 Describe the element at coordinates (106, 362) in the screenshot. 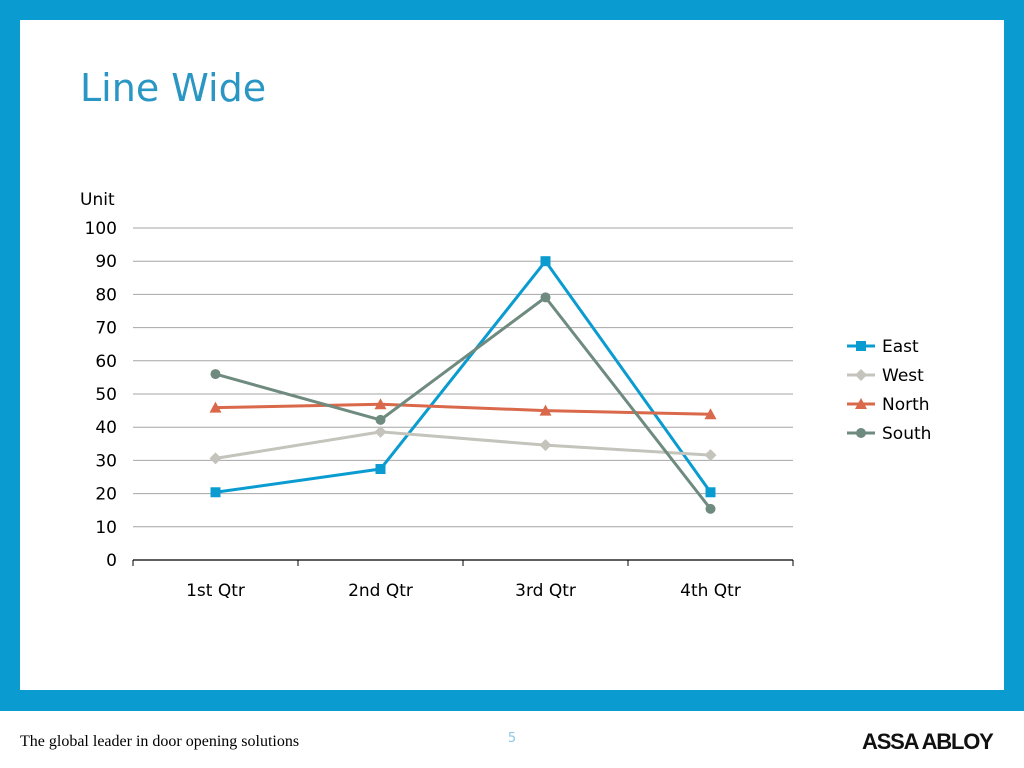

I see `y-tick-label: 60` at that location.